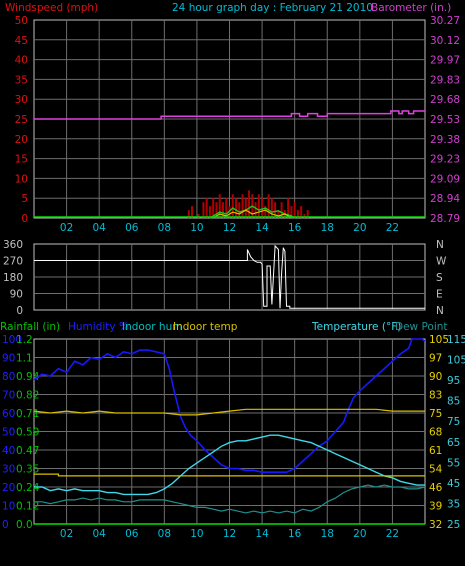 Image resolution: width=465 pixels, height=566 pixels. What do you see at coordinates (295, 534) in the screenshot?
I see `panel3-hour-label: 16` at bounding box center [295, 534].